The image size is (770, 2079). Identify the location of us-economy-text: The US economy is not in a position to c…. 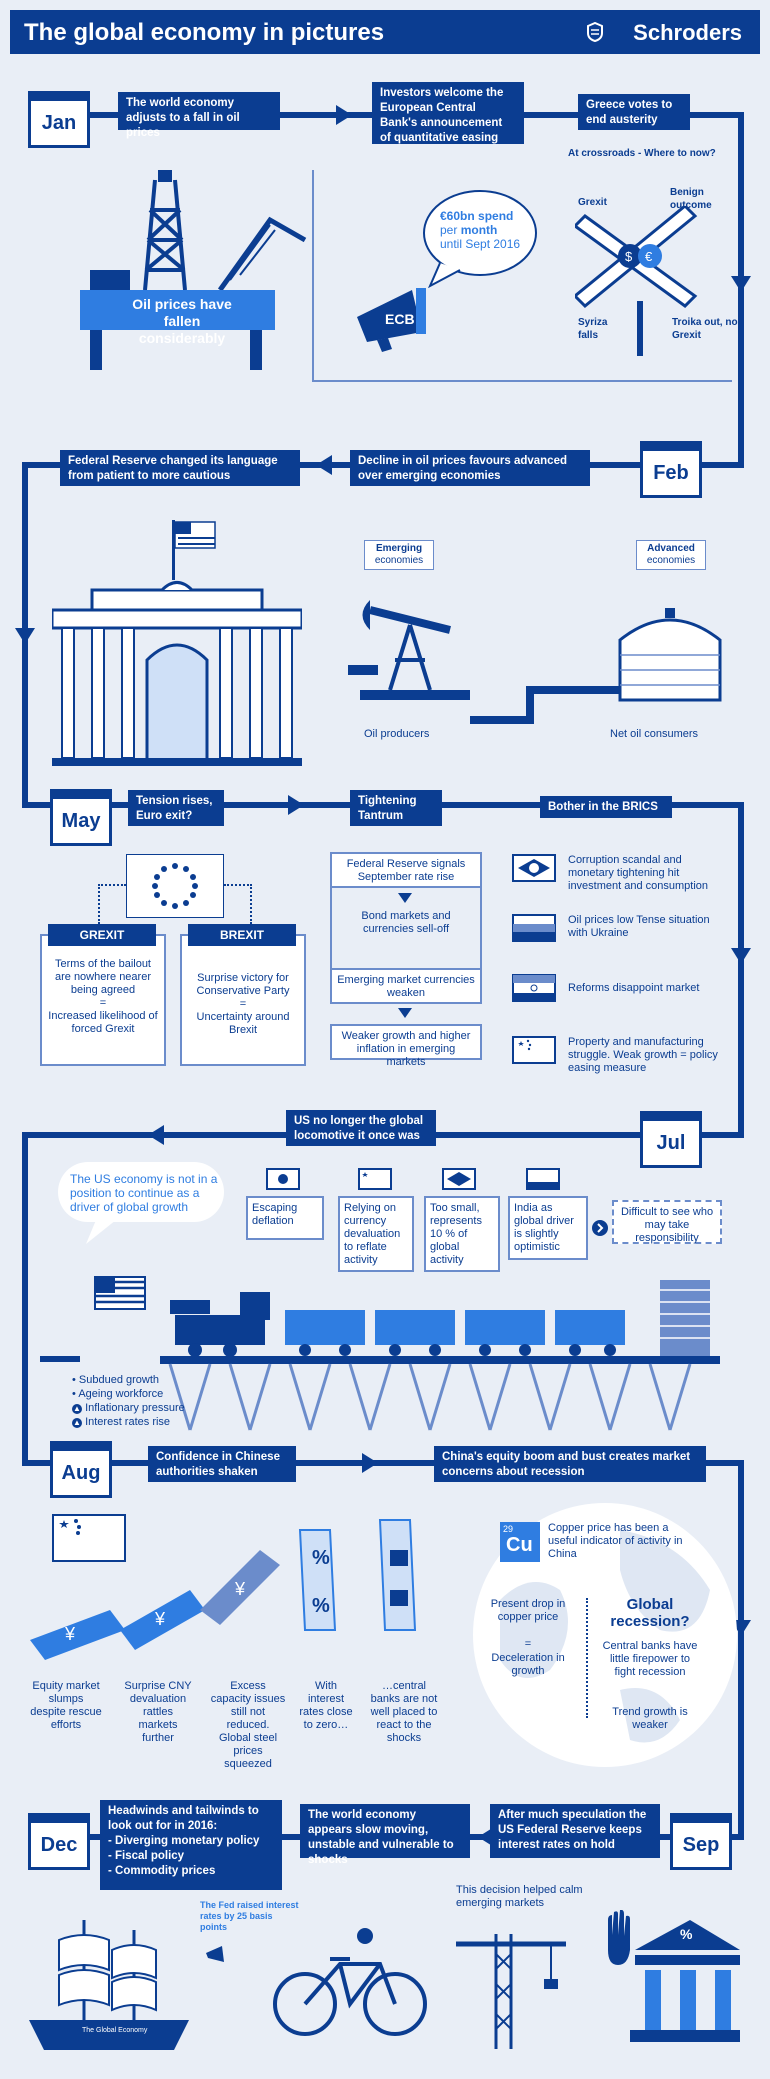
(144, 1193).